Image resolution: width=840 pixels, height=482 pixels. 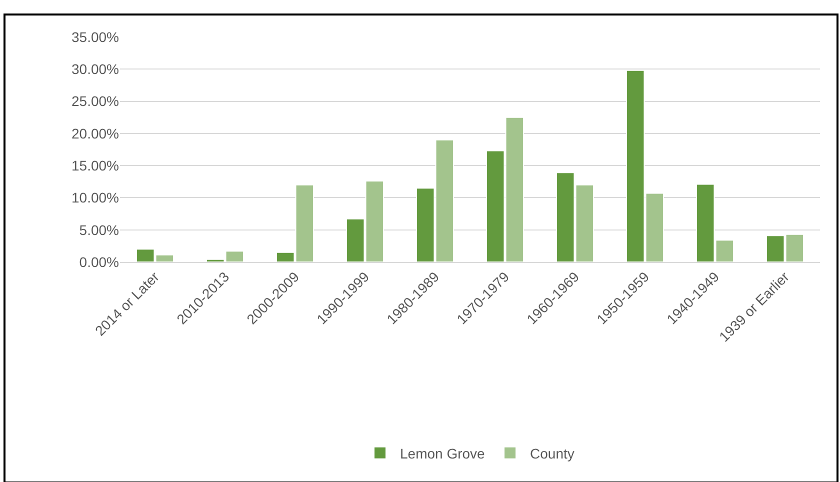 What do you see at coordinates (95, 101) in the screenshot?
I see `y-tick-label: 25.00%` at bounding box center [95, 101].